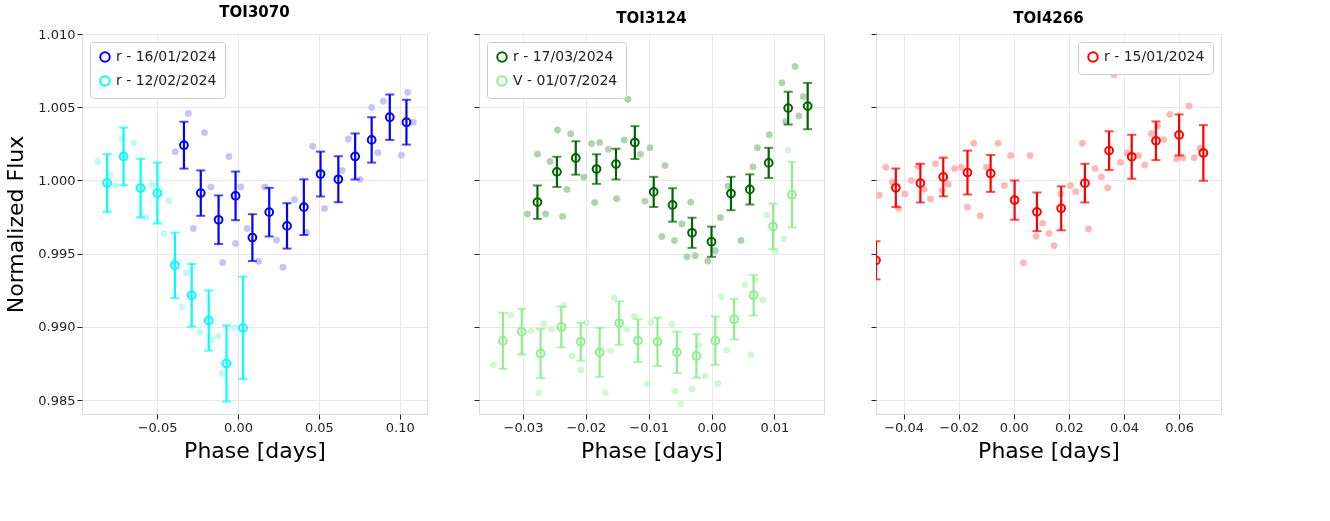  I want to click on y-tick-label: 0.995, so click(57, 254).